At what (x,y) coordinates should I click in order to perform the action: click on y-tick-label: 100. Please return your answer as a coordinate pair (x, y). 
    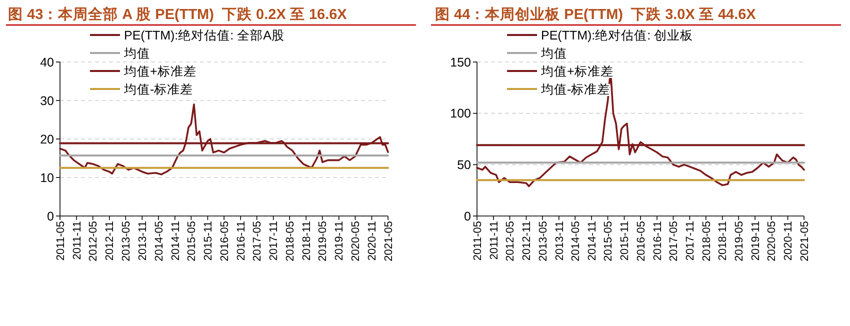
    Looking at the image, I should click on (461, 113).